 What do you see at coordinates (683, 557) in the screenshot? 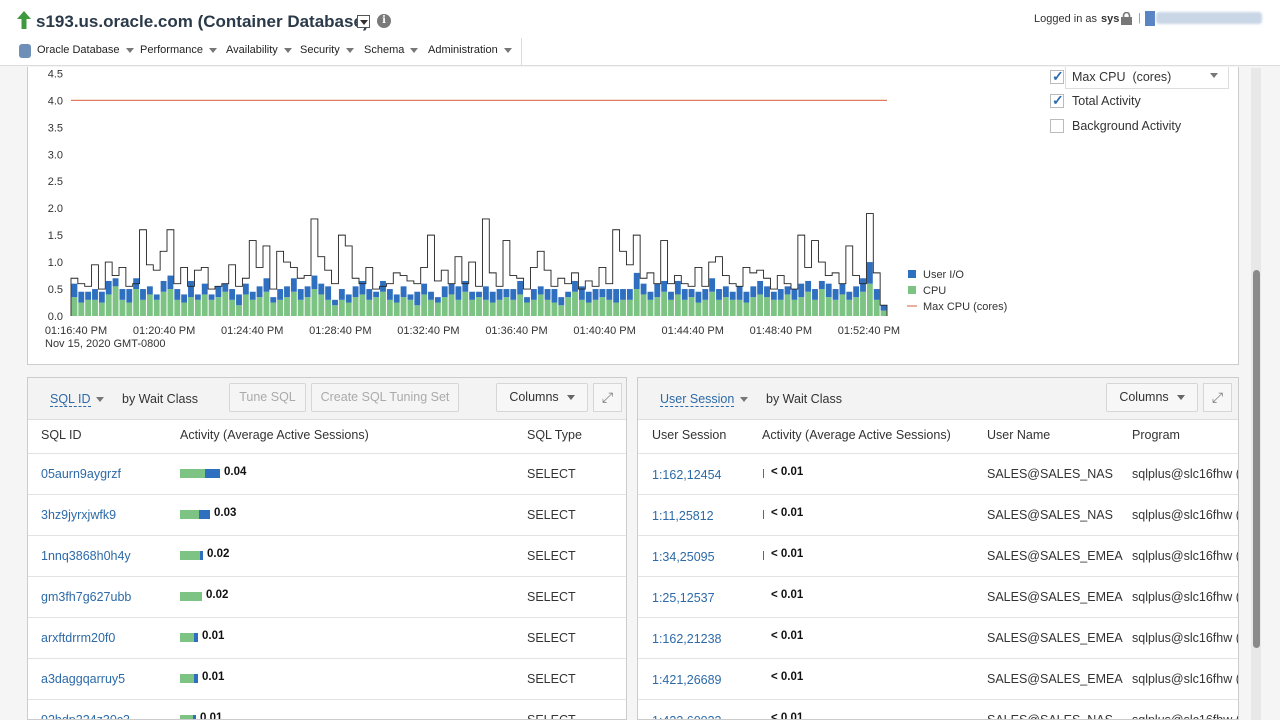
I see `user-session-link: 1:34,25095` at bounding box center [683, 557].